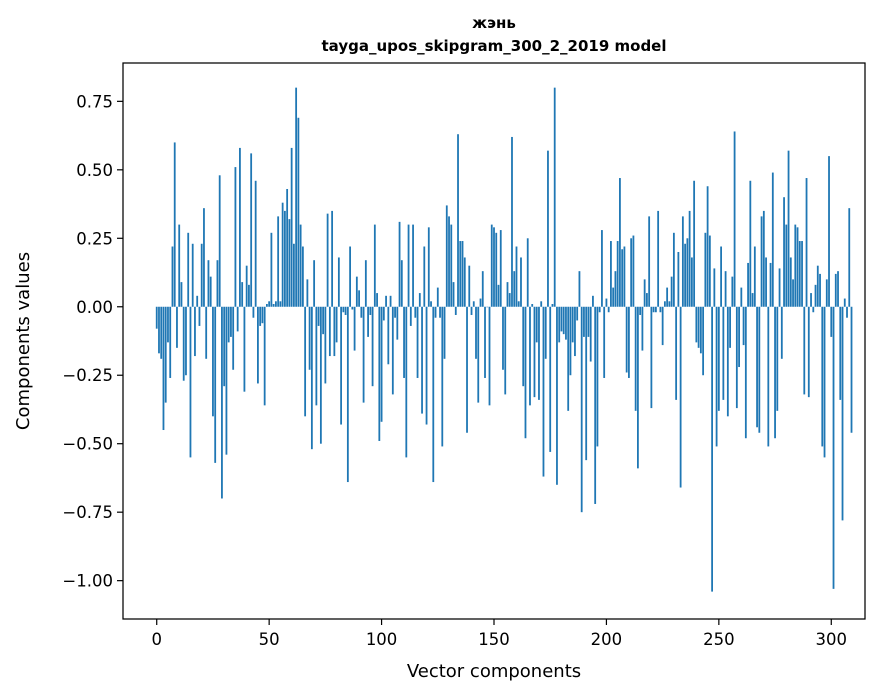 Image resolution: width=880 pixels, height=696 pixels. What do you see at coordinates (94, 307) in the screenshot?
I see `y-tick-label: 0.00` at bounding box center [94, 307].